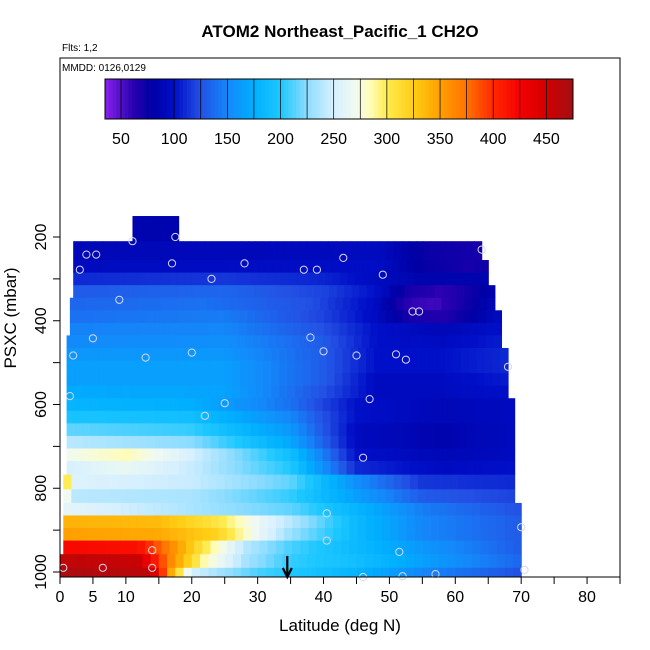  I want to click on colorbar-tick-label: 200, so click(280, 139).